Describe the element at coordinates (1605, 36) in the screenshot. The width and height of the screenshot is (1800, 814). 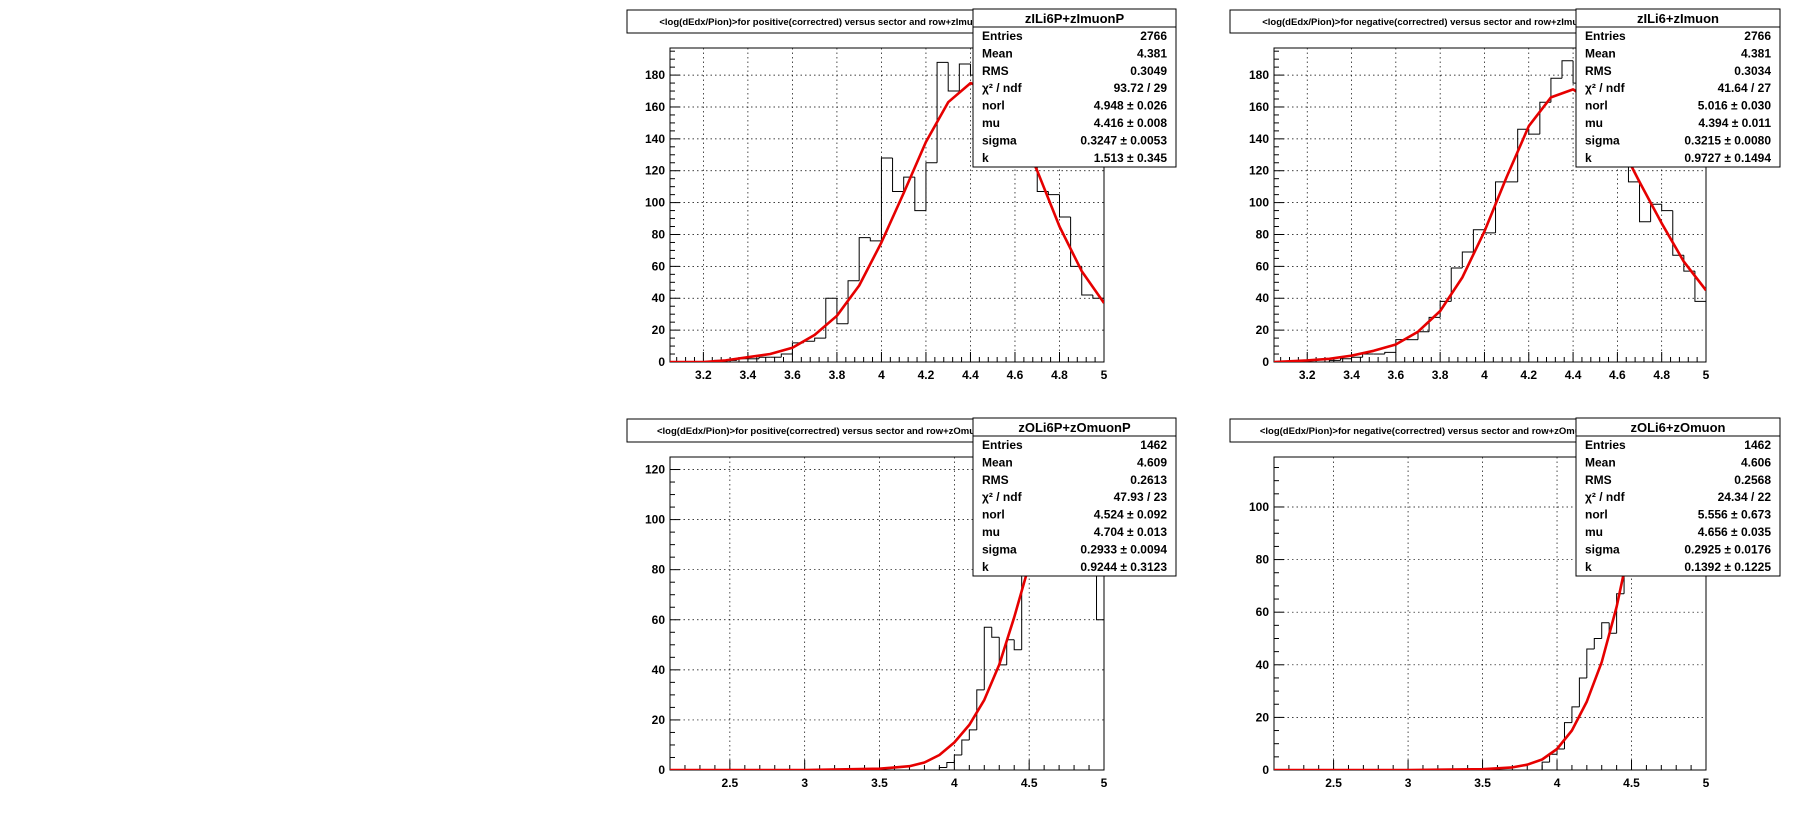
I see `stats-label: Entries` at that location.